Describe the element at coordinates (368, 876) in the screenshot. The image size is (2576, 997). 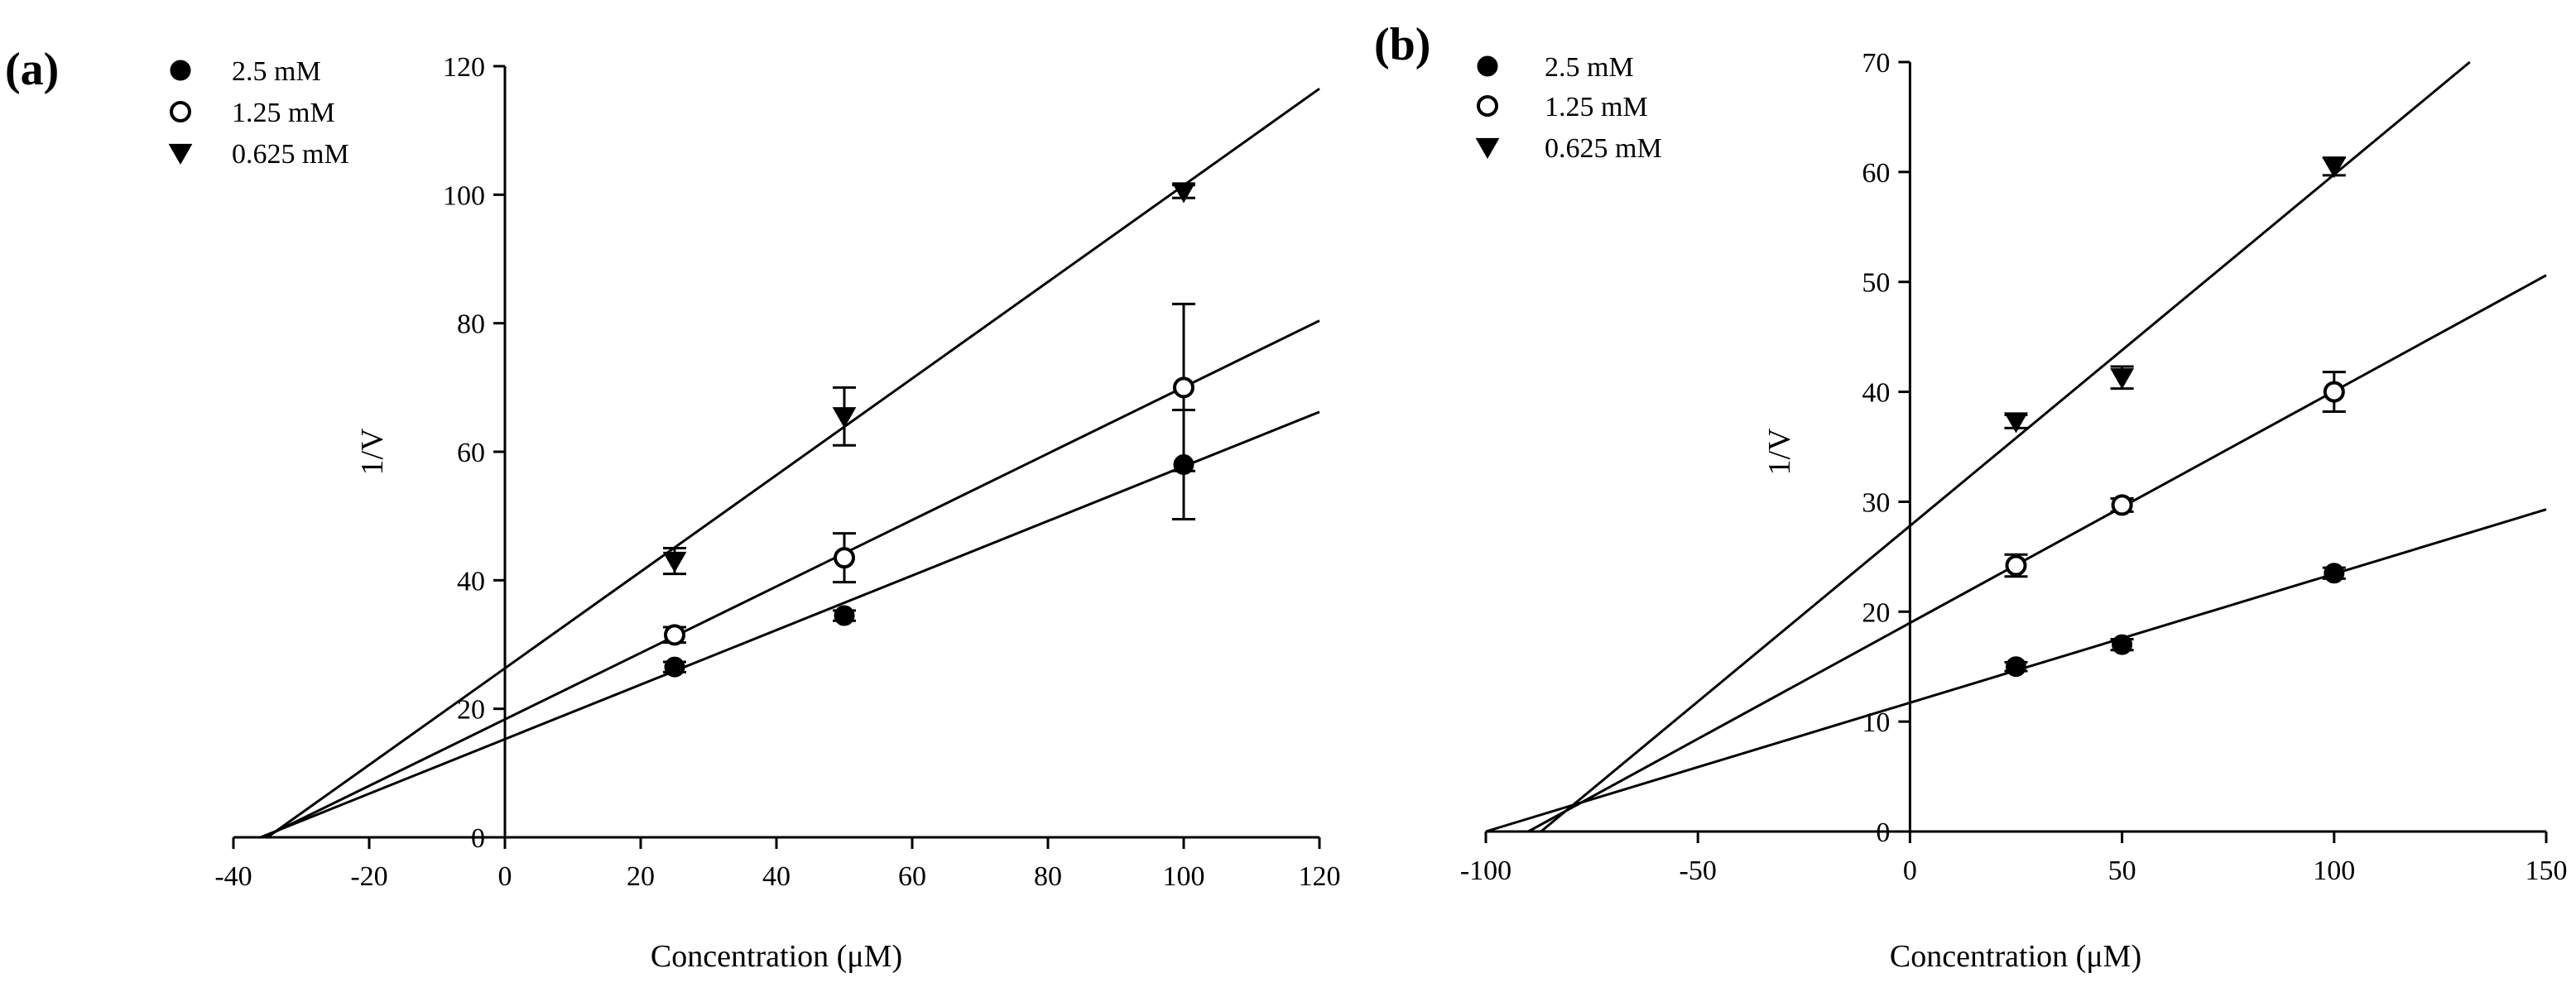
I see `x-tick-label: -20` at that location.